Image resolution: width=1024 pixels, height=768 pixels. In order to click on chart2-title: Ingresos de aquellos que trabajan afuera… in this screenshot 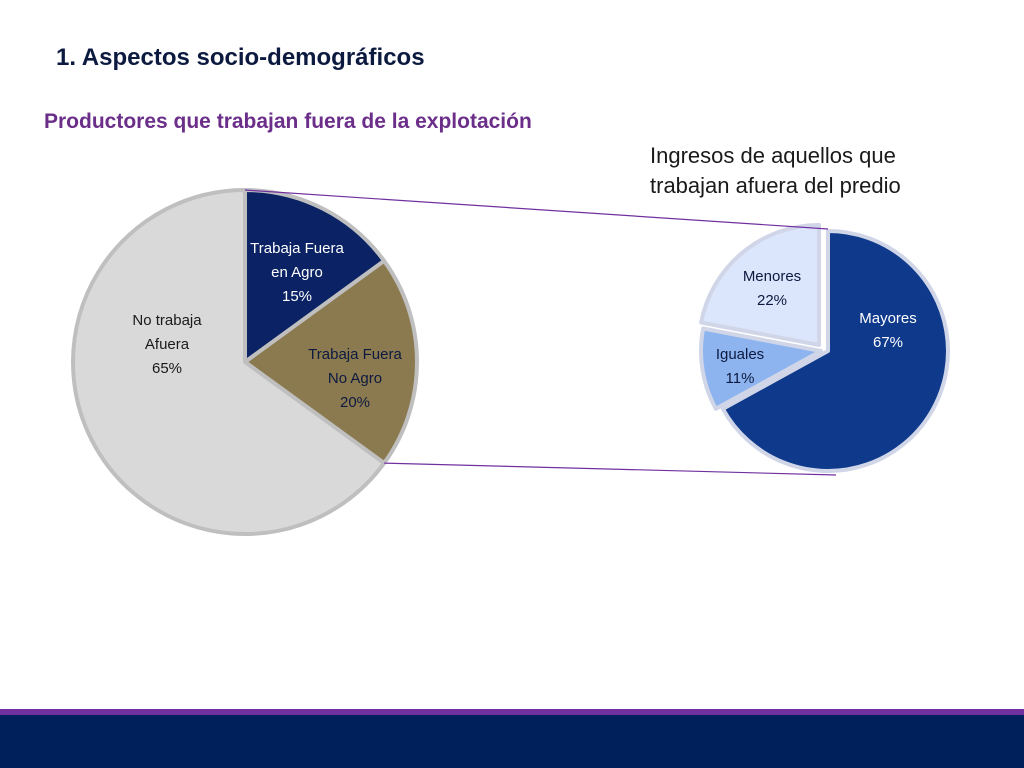, I will do `click(775, 170)`.